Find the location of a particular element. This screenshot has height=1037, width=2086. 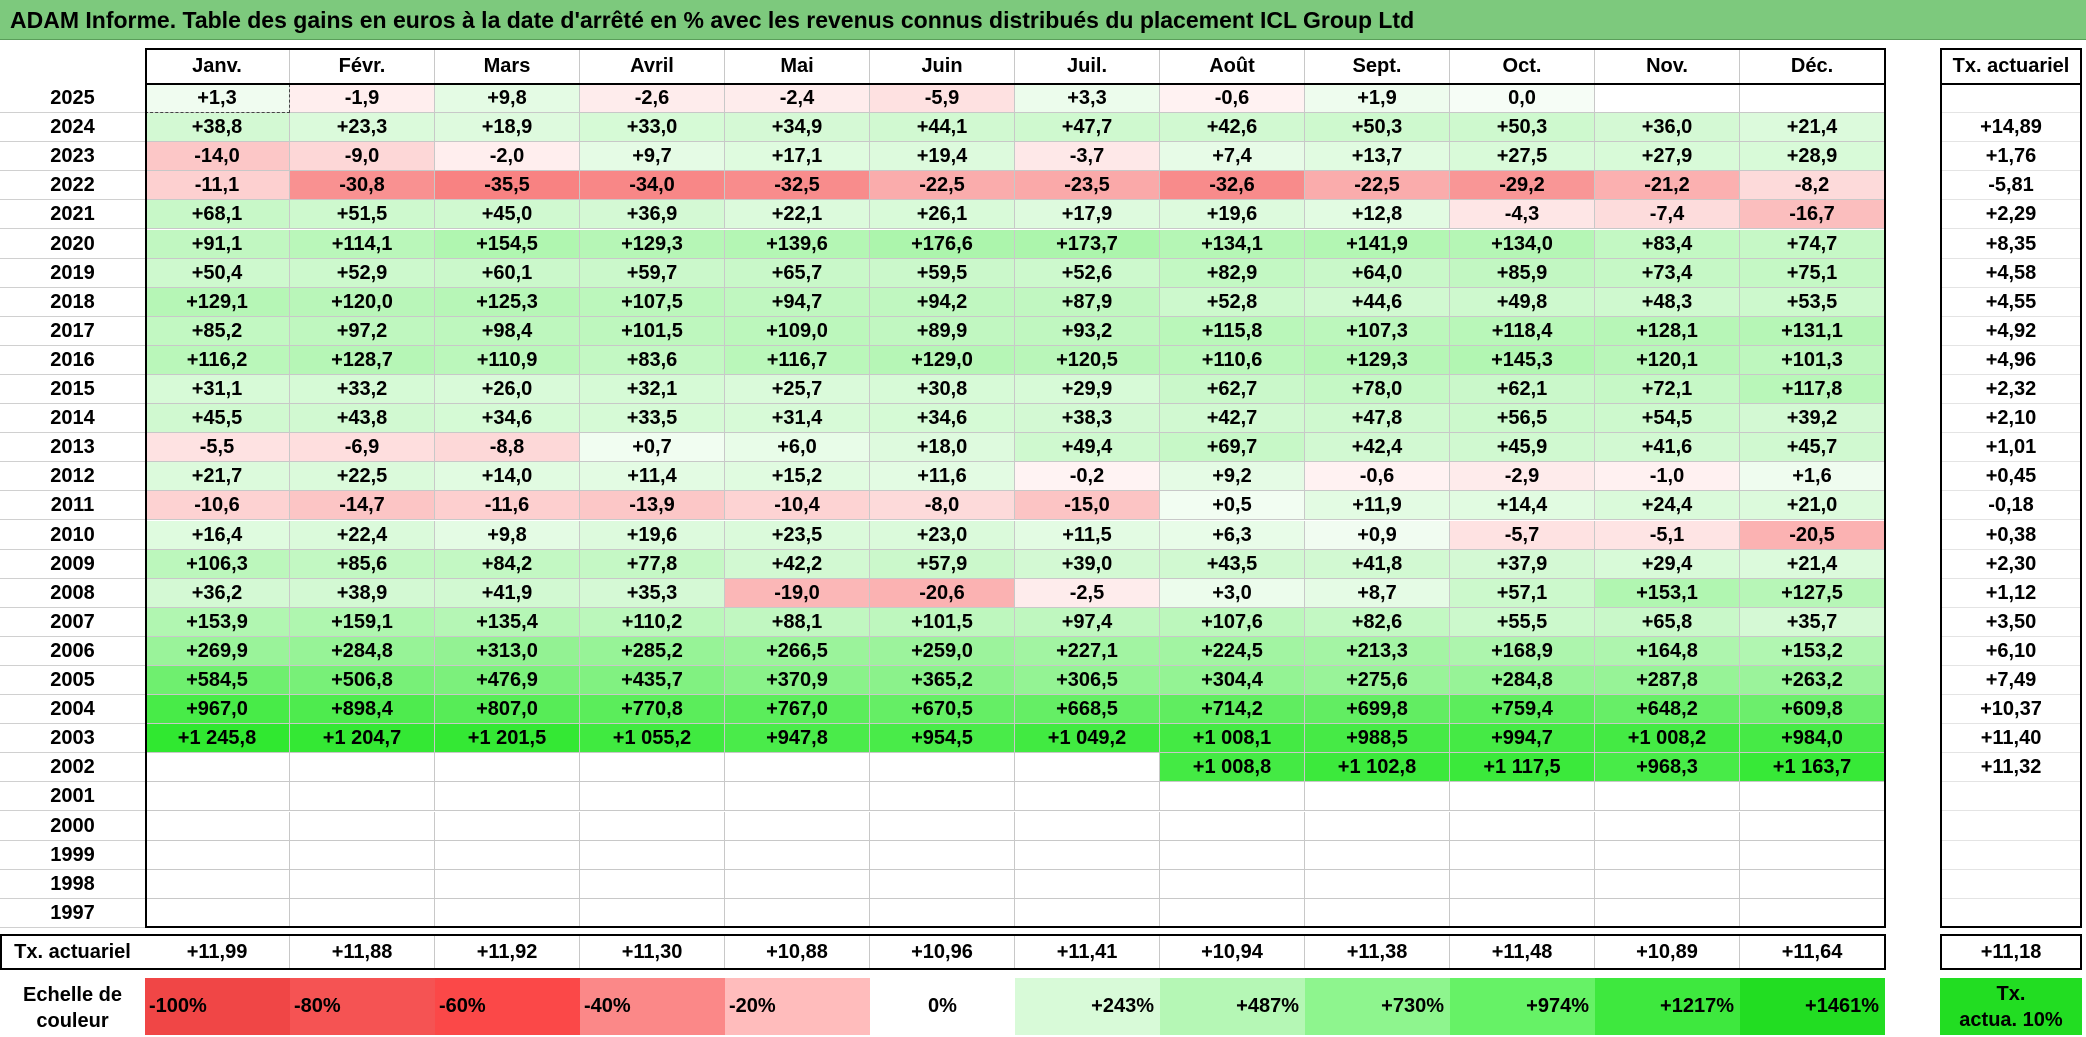

heatmap-cell: +135,4 is located at coordinates (507, 622).